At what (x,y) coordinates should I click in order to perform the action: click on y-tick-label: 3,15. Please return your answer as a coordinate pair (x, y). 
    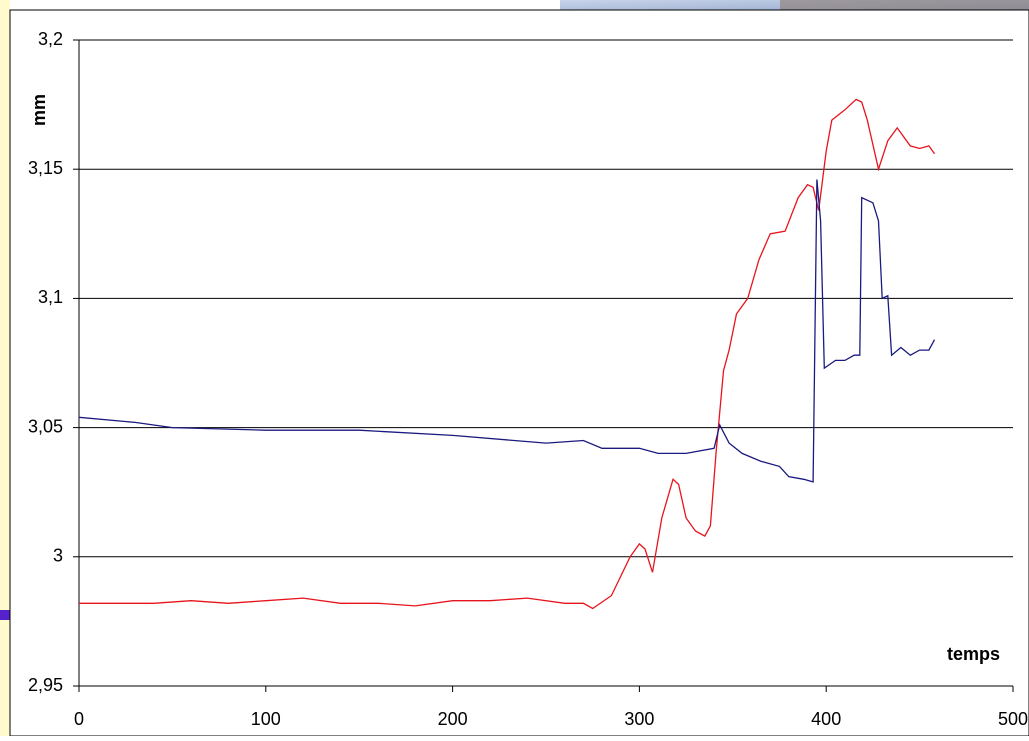
    Looking at the image, I should click on (45, 168).